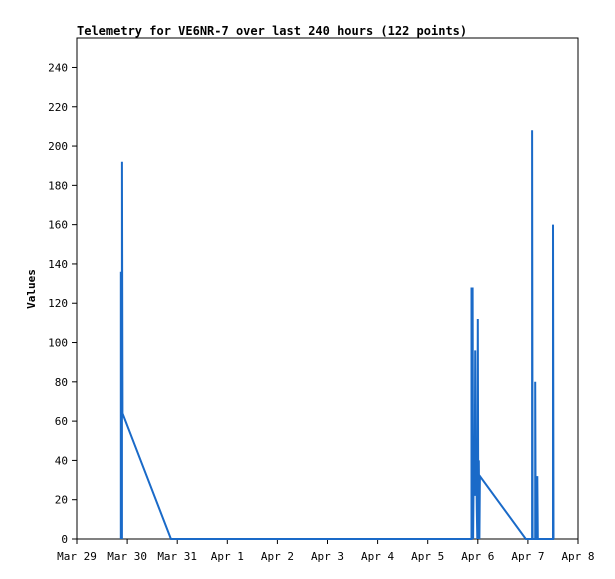 Image resolution: width=615 pixels, height=579 pixels. Describe the element at coordinates (58, 67) in the screenshot. I see `y-tick-label: 240` at that location.